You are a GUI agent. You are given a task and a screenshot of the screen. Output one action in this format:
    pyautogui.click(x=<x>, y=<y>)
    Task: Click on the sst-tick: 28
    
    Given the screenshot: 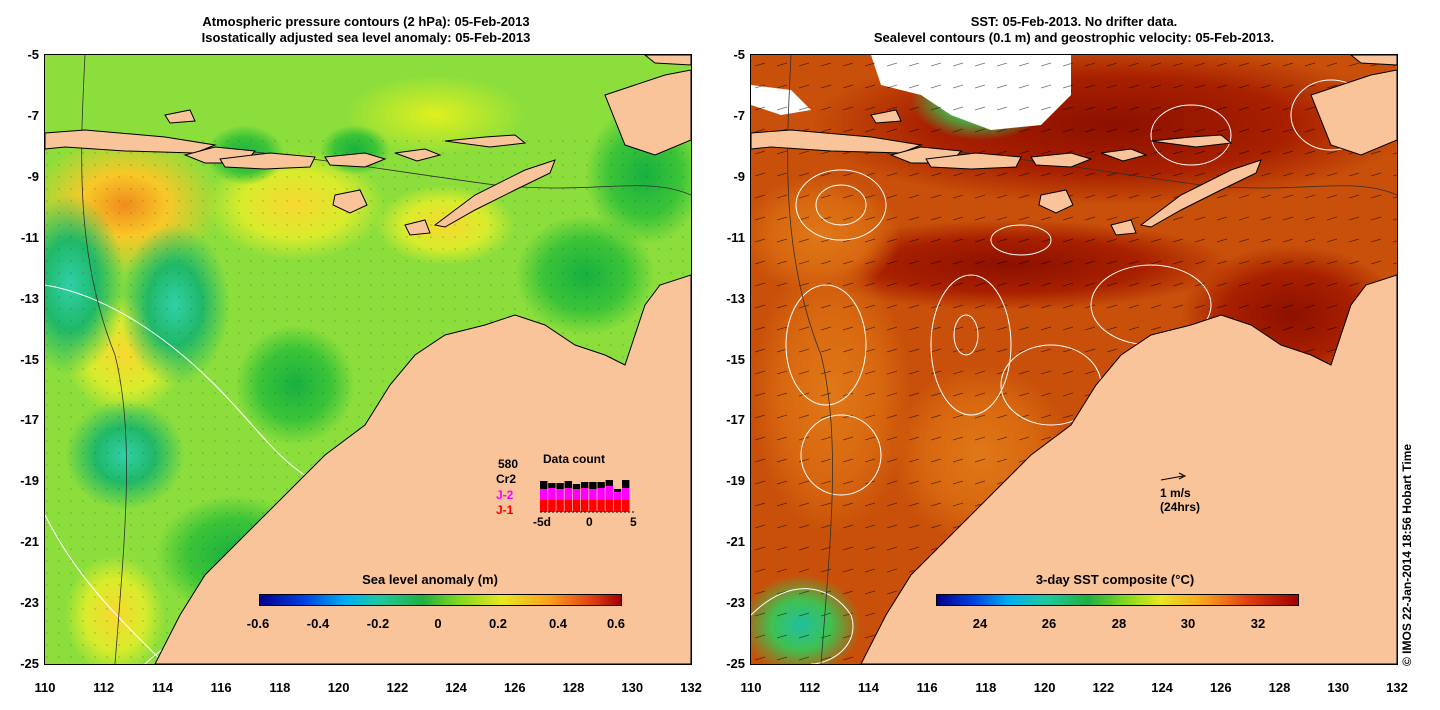 What is the action you would take?
    pyautogui.click(x=1119, y=623)
    